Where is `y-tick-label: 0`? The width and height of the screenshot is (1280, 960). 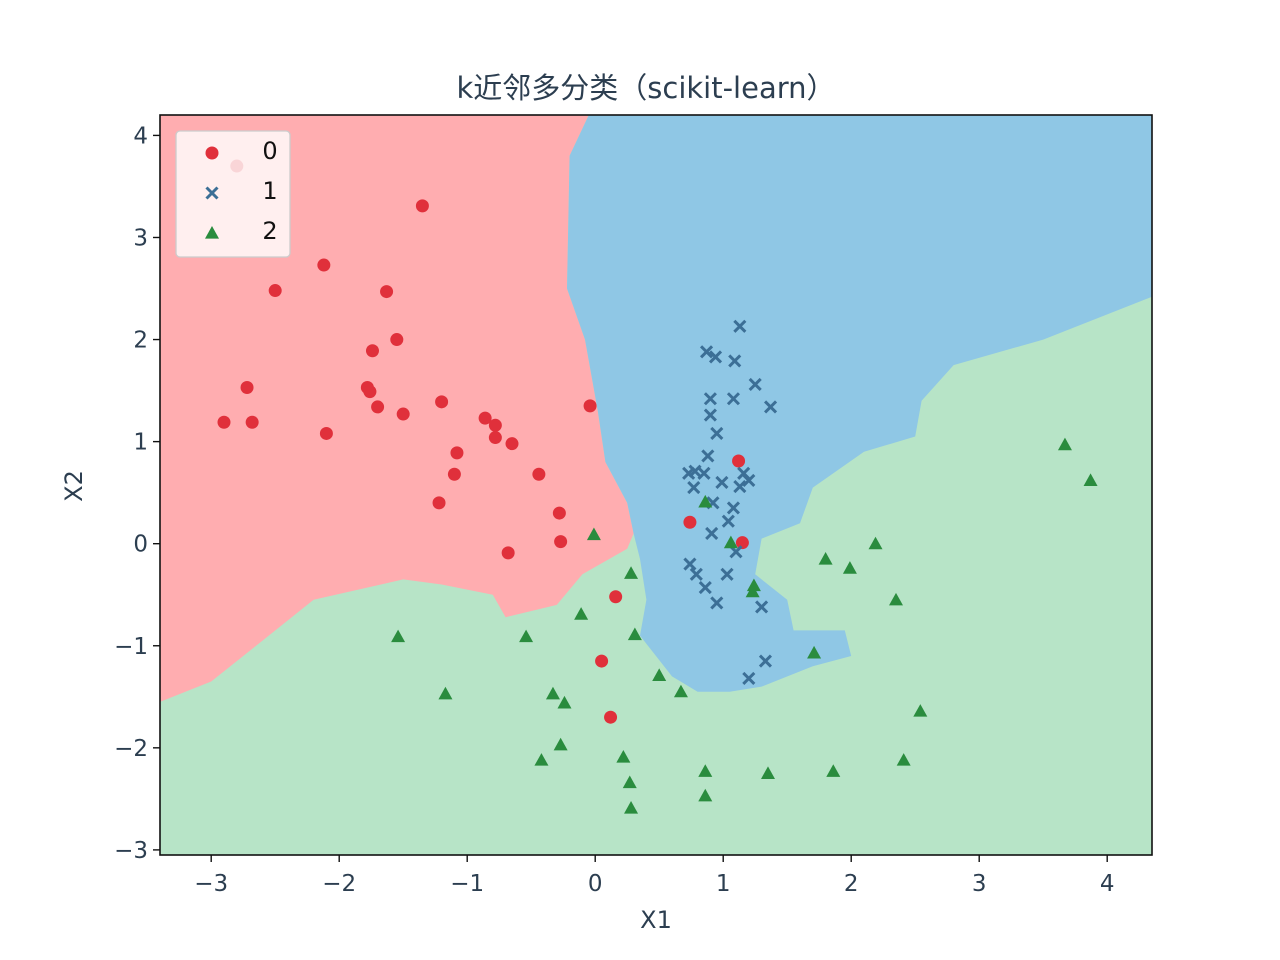 y-tick-label: 0 is located at coordinates (140, 545).